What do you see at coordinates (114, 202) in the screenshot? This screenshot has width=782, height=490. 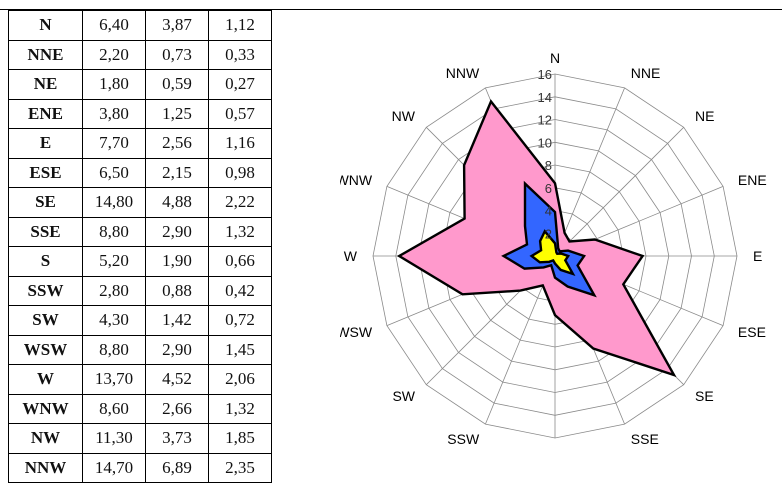 I see `value-cell: 14,80` at bounding box center [114, 202].